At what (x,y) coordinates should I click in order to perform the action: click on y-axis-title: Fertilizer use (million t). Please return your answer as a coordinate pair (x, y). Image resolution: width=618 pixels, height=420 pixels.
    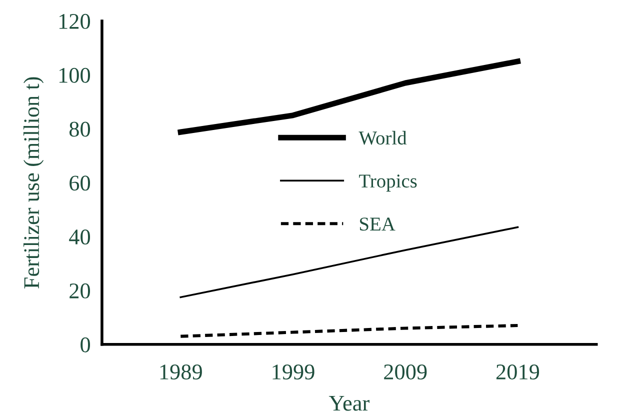
    Looking at the image, I should click on (33, 183).